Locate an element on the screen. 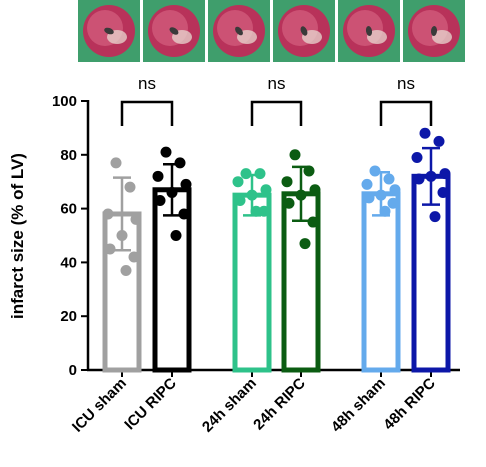 The height and width of the screenshot is (467, 486). x-category-label: 48h RIPC is located at coordinates (409, 404).